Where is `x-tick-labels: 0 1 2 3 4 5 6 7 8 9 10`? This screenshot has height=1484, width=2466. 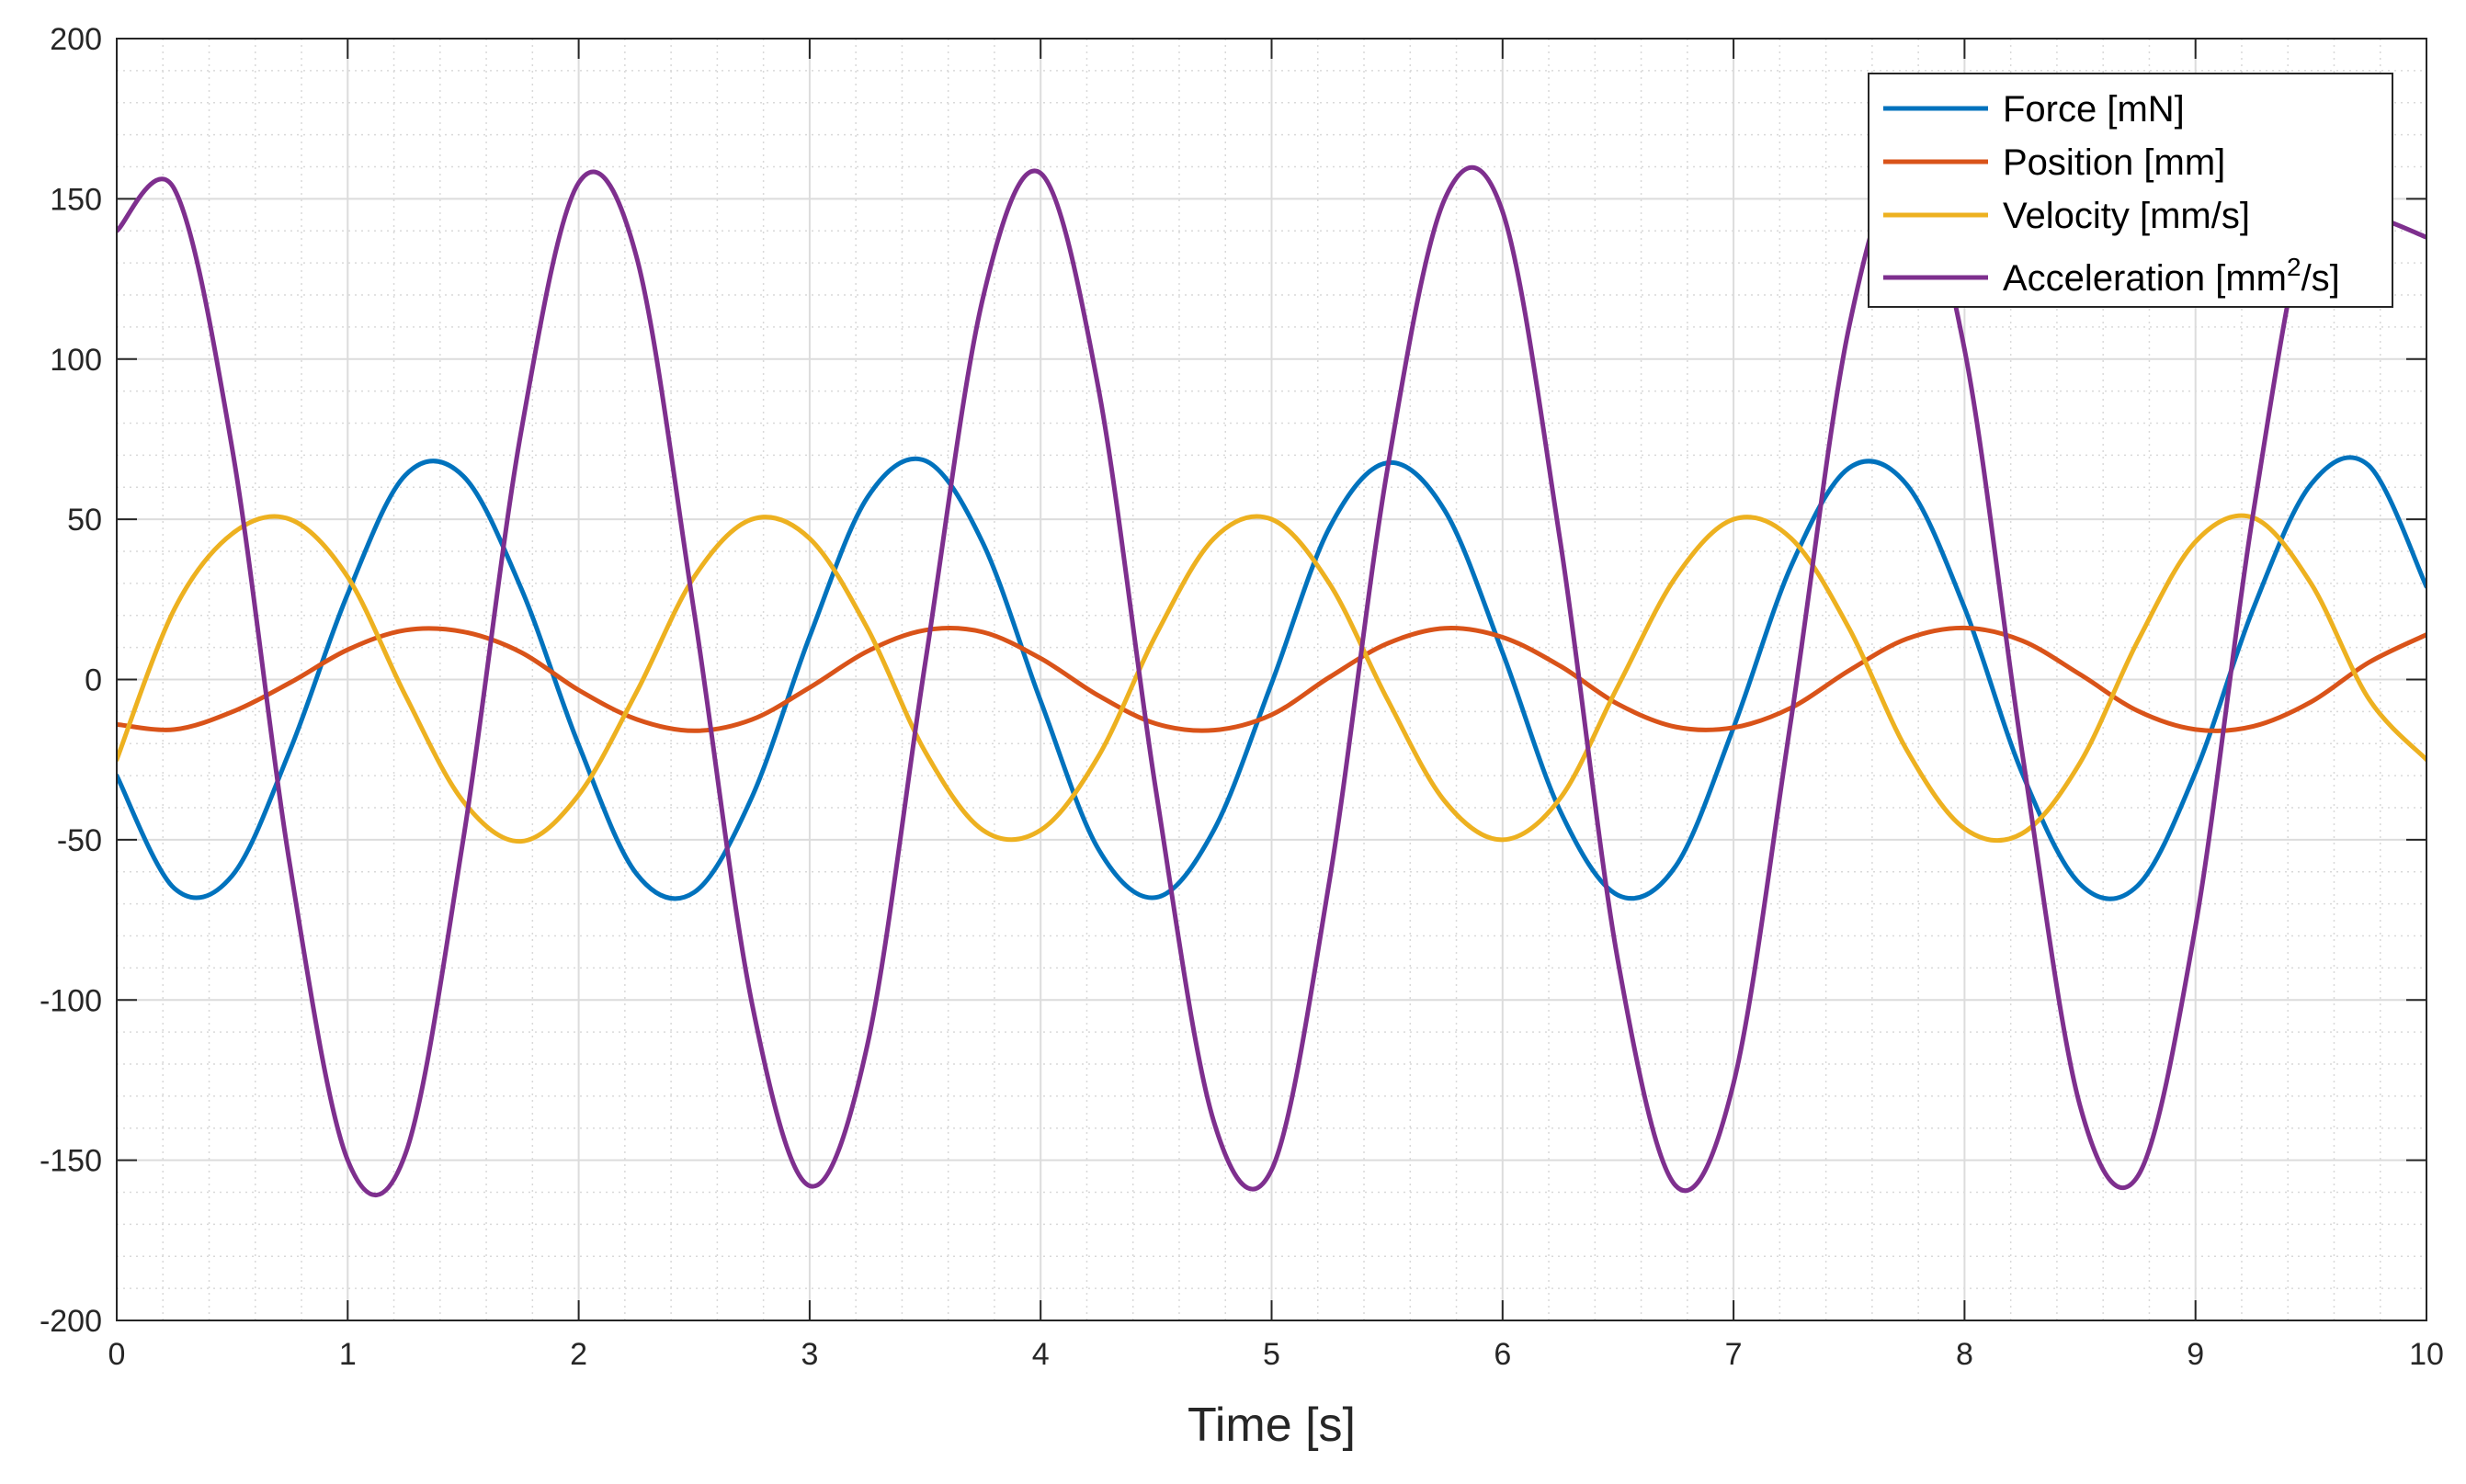
x-tick-labels: 0 1 2 3 4 5 6 7 8 9 10 is located at coordinates (1276, 1354).